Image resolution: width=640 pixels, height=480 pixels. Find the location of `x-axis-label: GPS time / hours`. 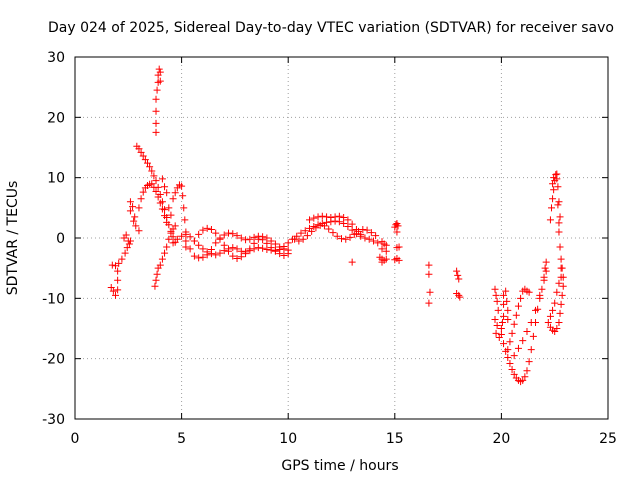

x-axis-label: GPS time / hours is located at coordinates (339, 466).